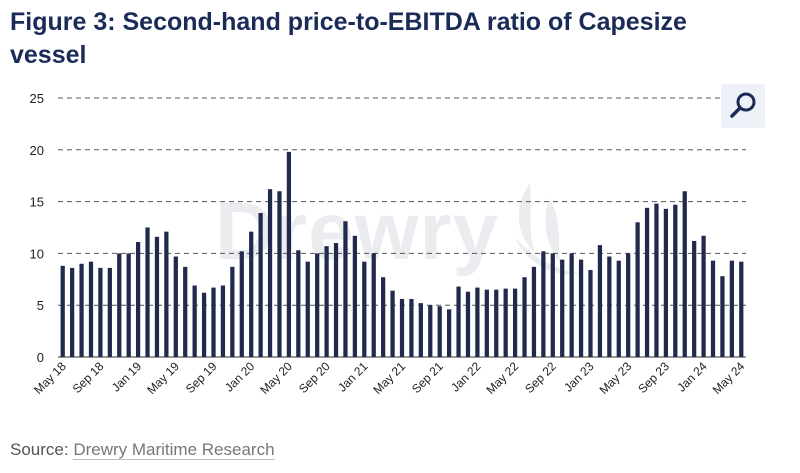 The image size is (800, 473). Describe the element at coordinates (37, 150) in the screenshot. I see `y-tick-label: 20` at that location.